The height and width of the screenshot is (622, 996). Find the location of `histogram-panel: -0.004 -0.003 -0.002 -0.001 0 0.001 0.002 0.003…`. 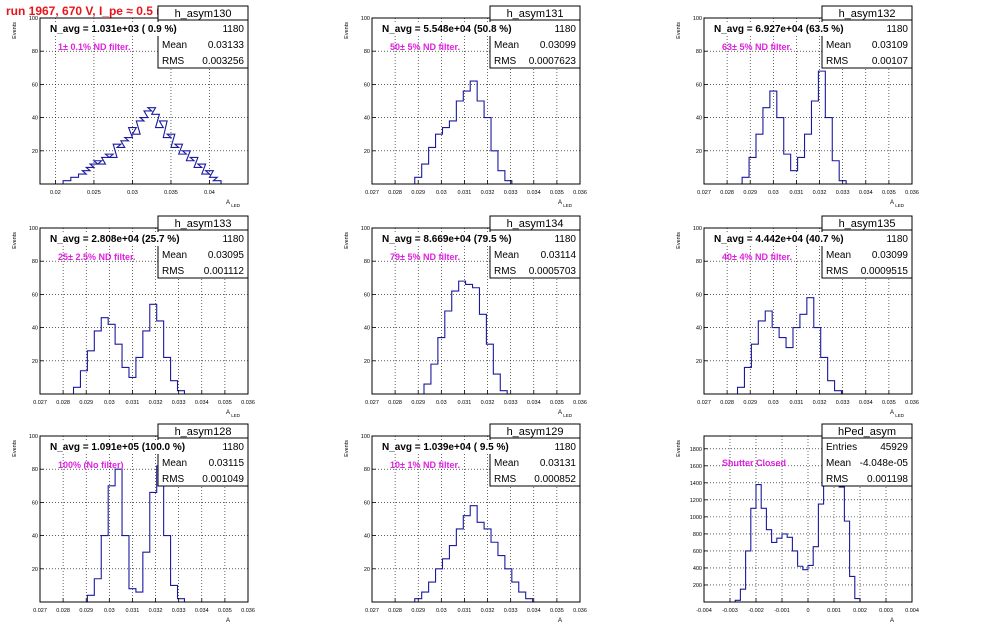

histogram-panel: -0.004 -0.003 -0.002 -0.001 0 0.001 0.002 0.003… is located at coordinates (797, 522).